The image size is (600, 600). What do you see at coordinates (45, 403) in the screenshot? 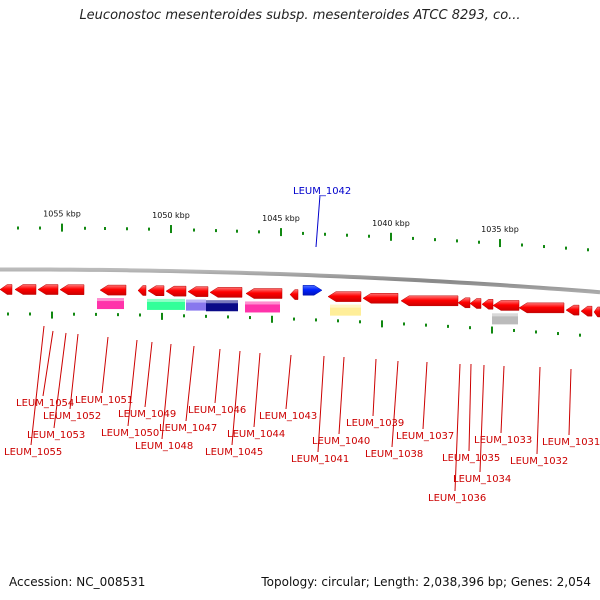
I see `gene-label-LEUM_1054: LEUM_1054` at bounding box center [45, 403].